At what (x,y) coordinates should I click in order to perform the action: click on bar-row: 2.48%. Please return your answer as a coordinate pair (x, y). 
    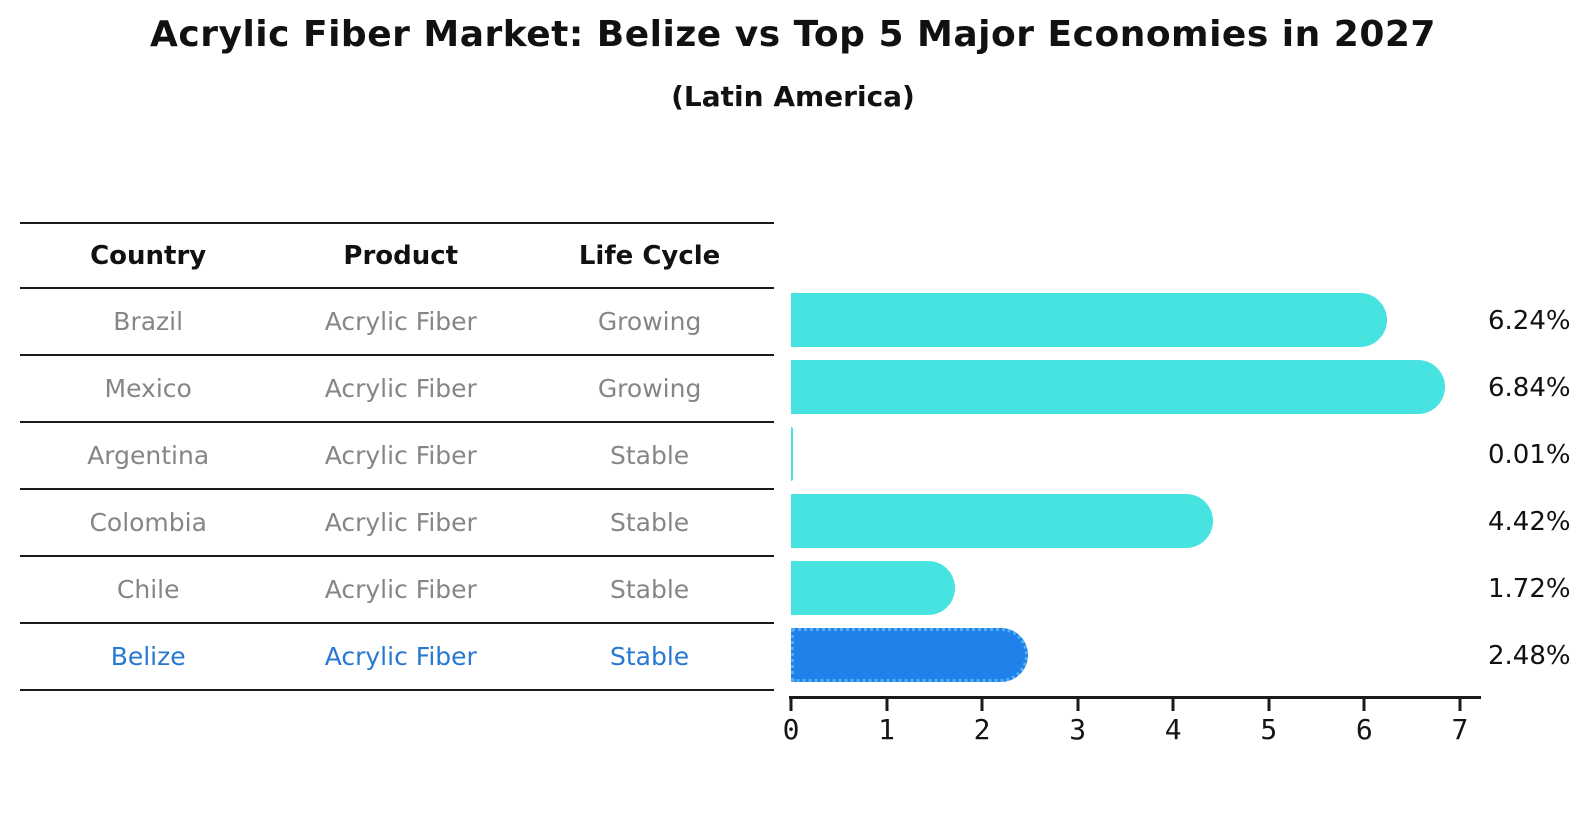
    Looking at the image, I should click on (1181, 655).